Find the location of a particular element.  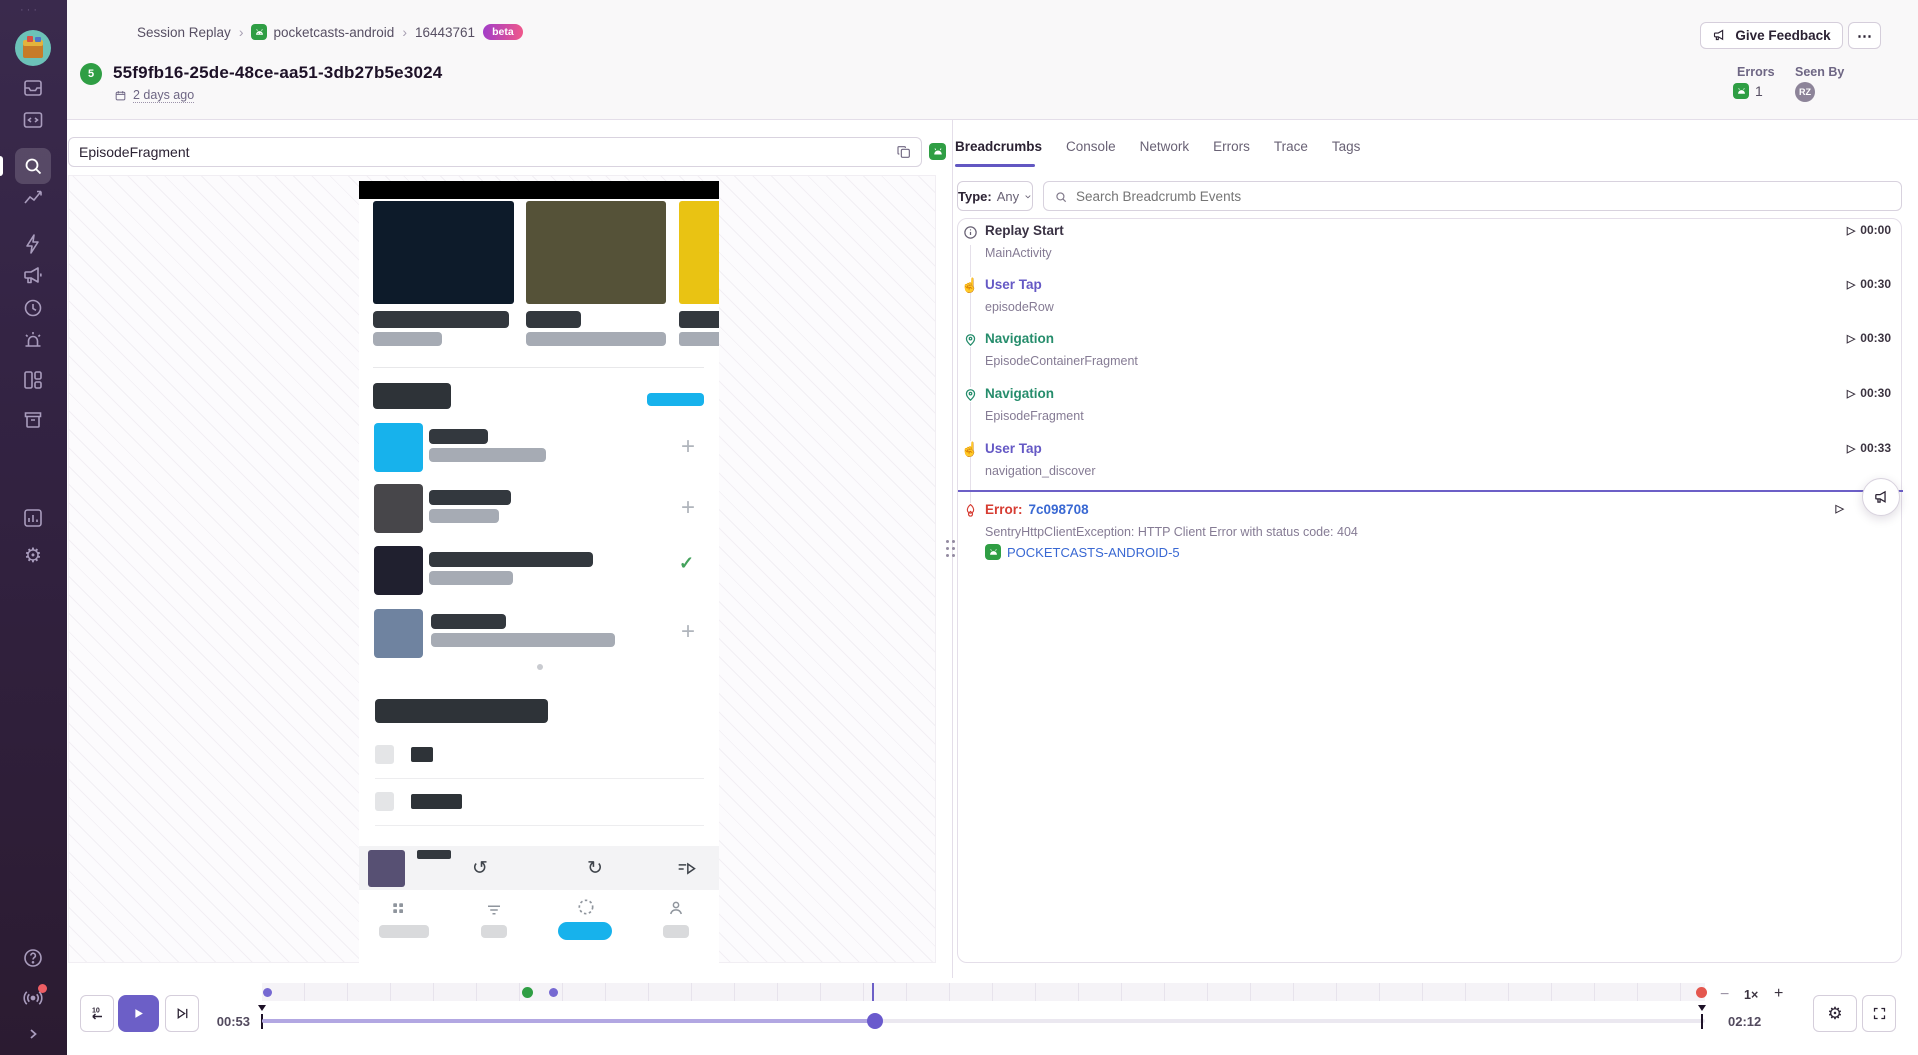

android-project-icon is located at coordinates (993, 552).